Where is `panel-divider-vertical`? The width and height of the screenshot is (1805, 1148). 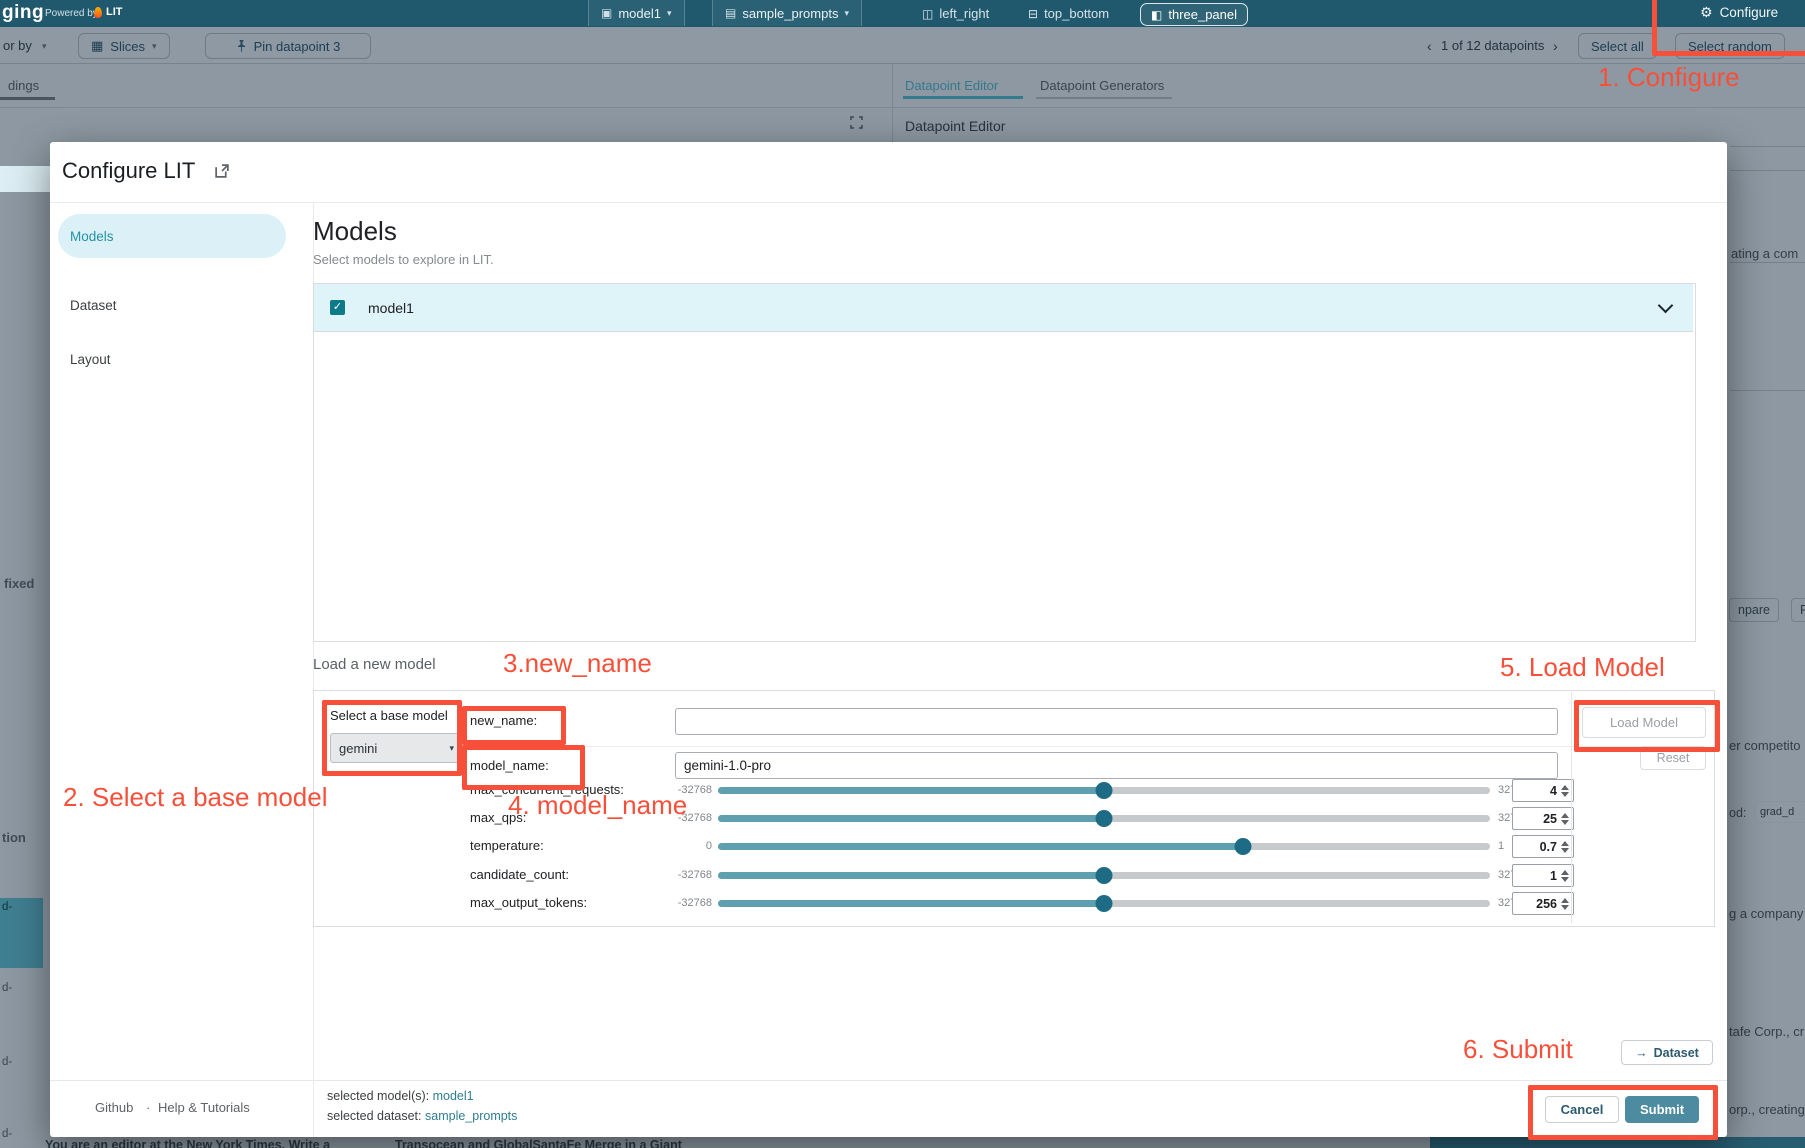 panel-divider-vertical is located at coordinates (892, 103).